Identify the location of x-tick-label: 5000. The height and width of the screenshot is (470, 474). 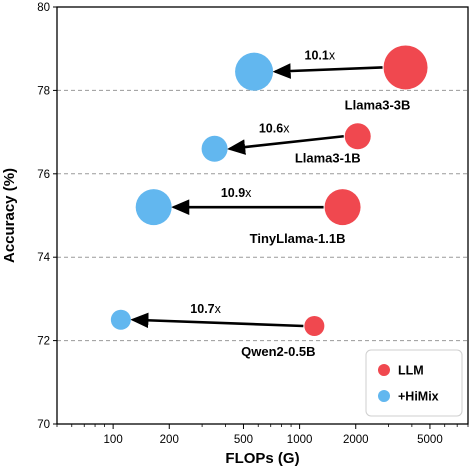
(430, 440).